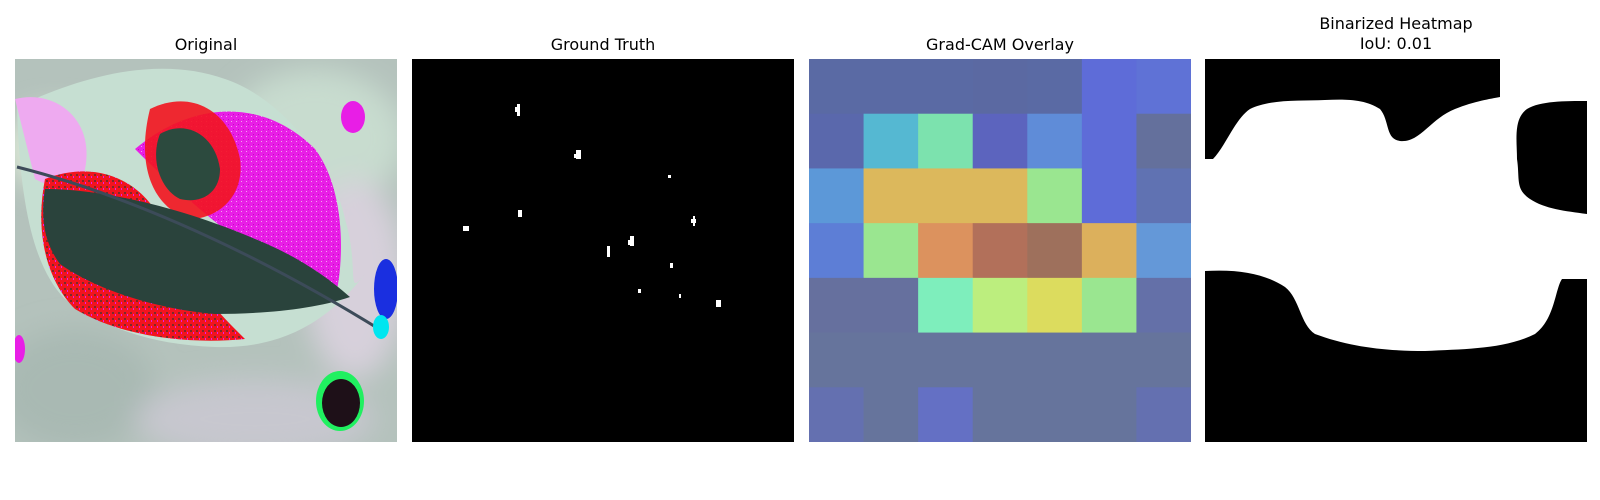  I want to click on panel-subtitle-iou: IoU: 0.01, so click(1396, 43).